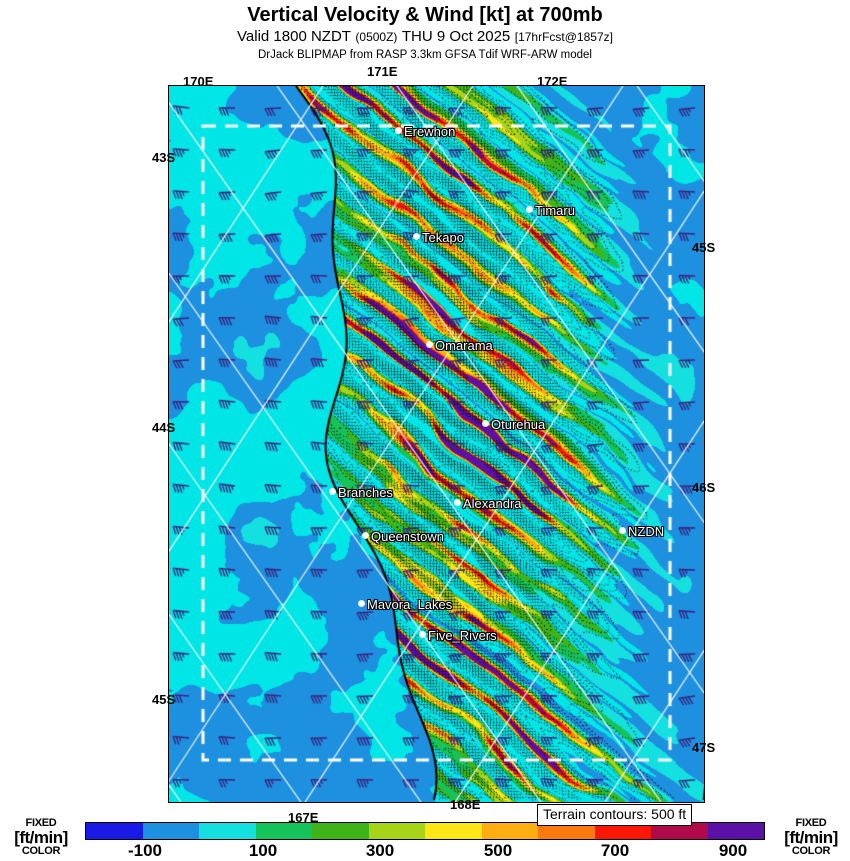 The image size is (850, 861). I want to click on colorbar-tick--100: -100, so click(145, 850).